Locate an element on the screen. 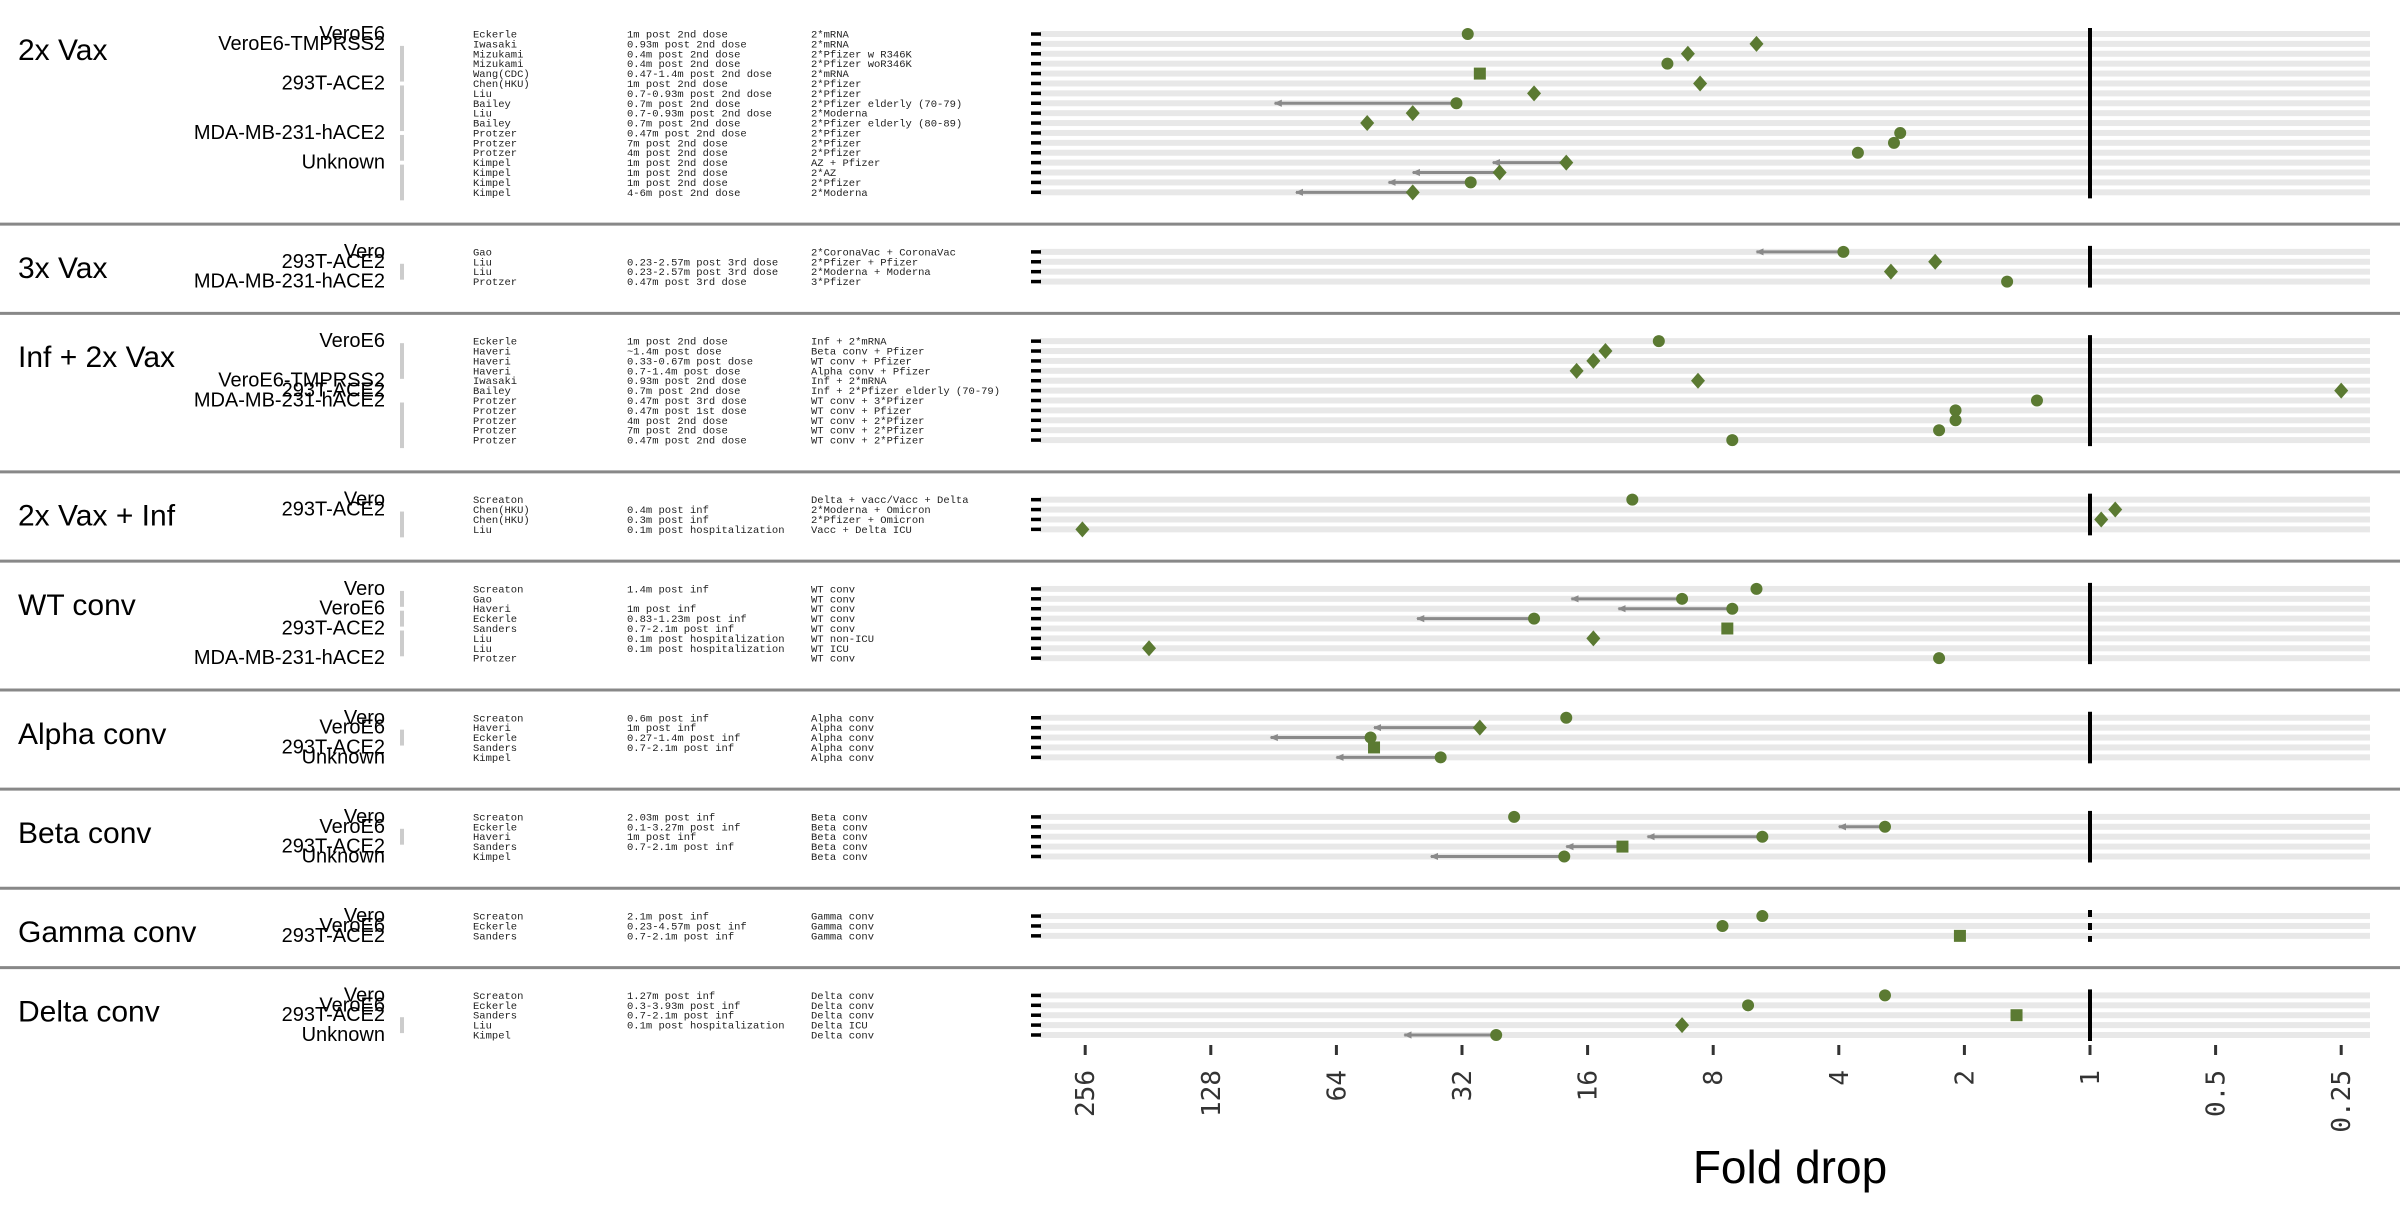 The height and width of the screenshot is (1225, 2400). regimen-label: WT non-ICU is located at coordinates (842, 640).